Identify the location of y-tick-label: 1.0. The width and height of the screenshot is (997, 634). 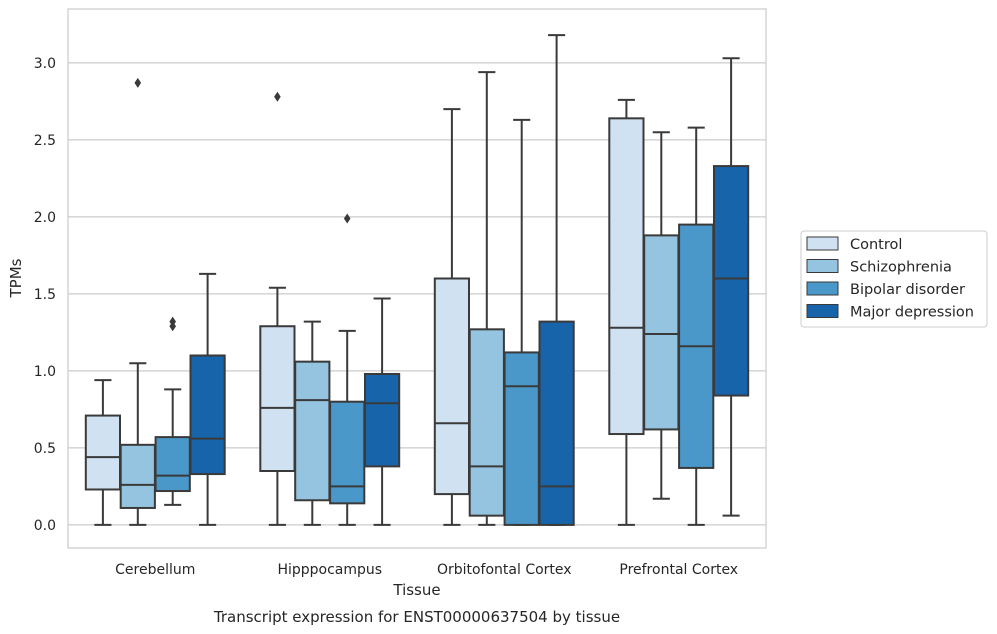
(45, 372).